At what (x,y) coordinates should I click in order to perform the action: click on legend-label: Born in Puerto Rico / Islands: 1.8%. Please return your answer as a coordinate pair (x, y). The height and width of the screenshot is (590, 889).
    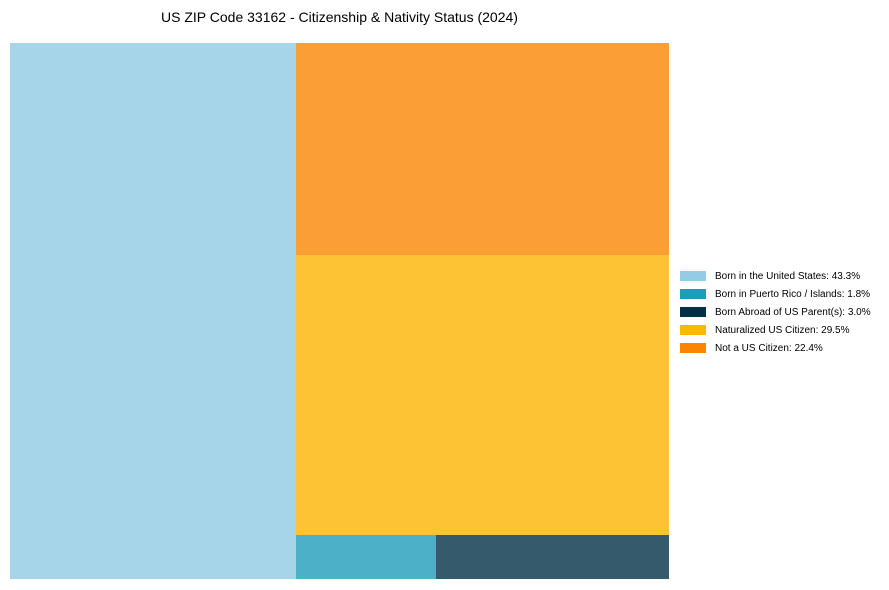
    Looking at the image, I should click on (793, 294).